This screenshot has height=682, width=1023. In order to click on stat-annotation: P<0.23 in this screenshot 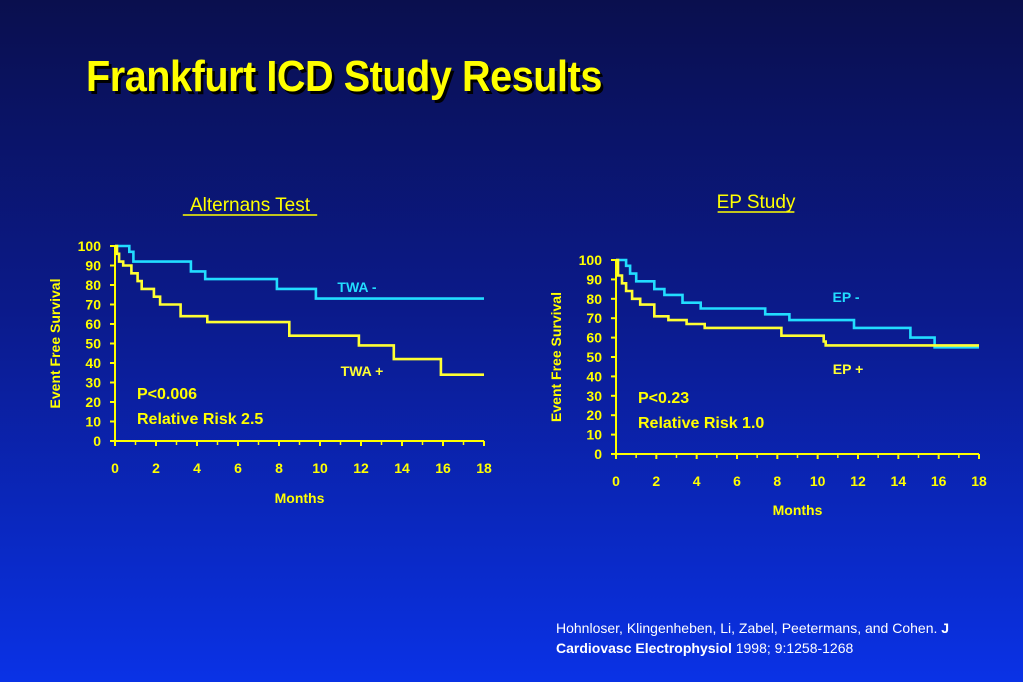, I will do `click(663, 398)`.